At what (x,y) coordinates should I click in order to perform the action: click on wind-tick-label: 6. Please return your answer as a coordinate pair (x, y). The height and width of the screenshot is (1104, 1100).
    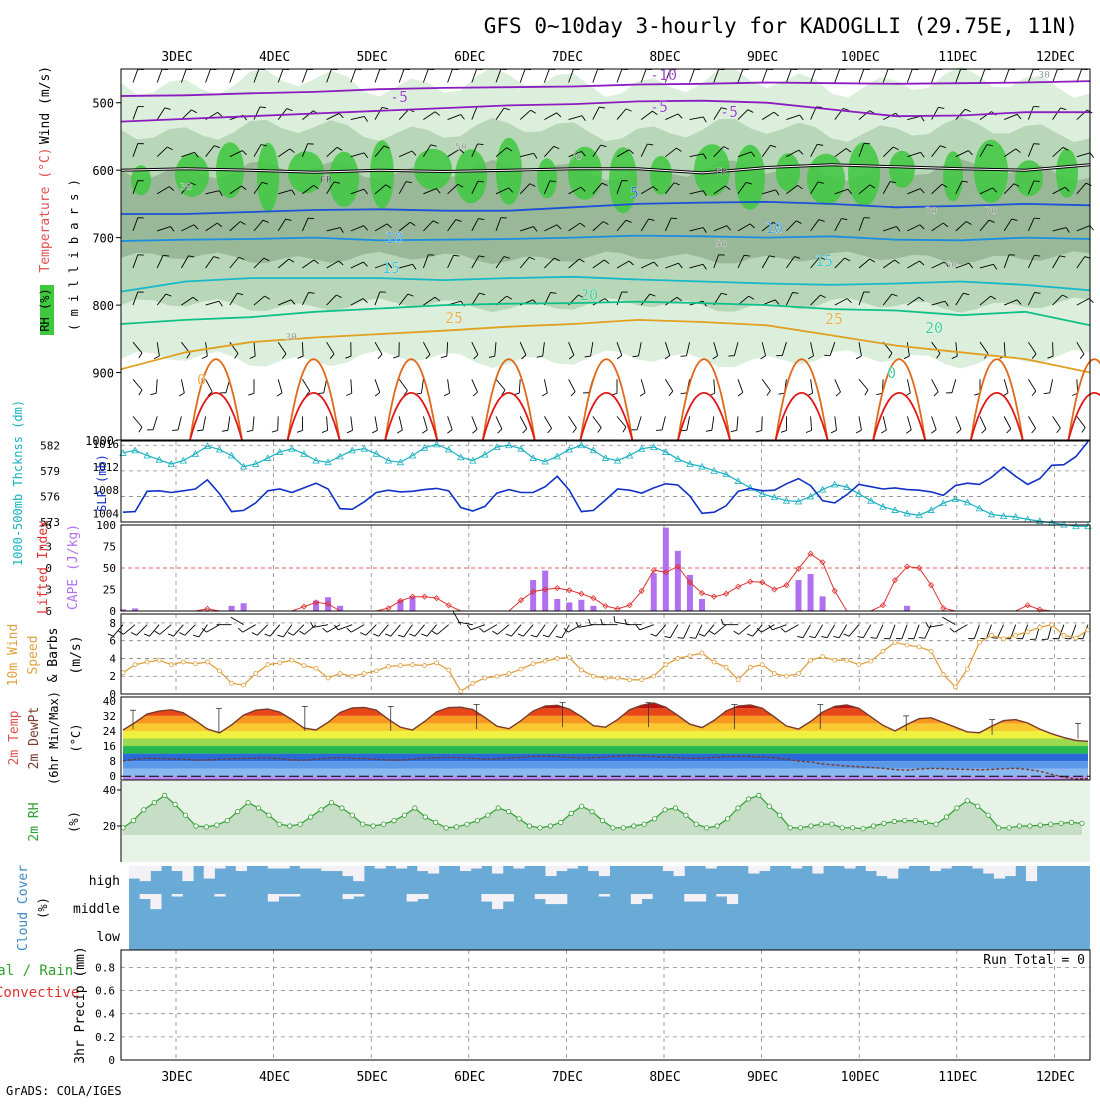
    Looking at the image, I should click on (112, 641).